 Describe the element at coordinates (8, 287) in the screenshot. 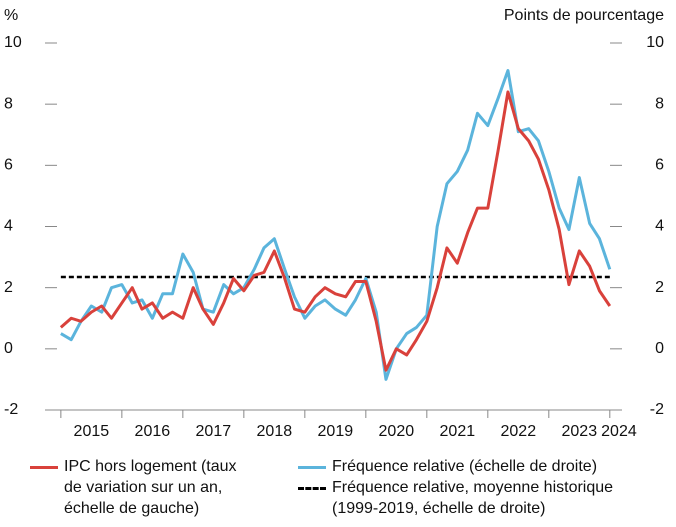

I see `y-tick-label: 2` at that location.